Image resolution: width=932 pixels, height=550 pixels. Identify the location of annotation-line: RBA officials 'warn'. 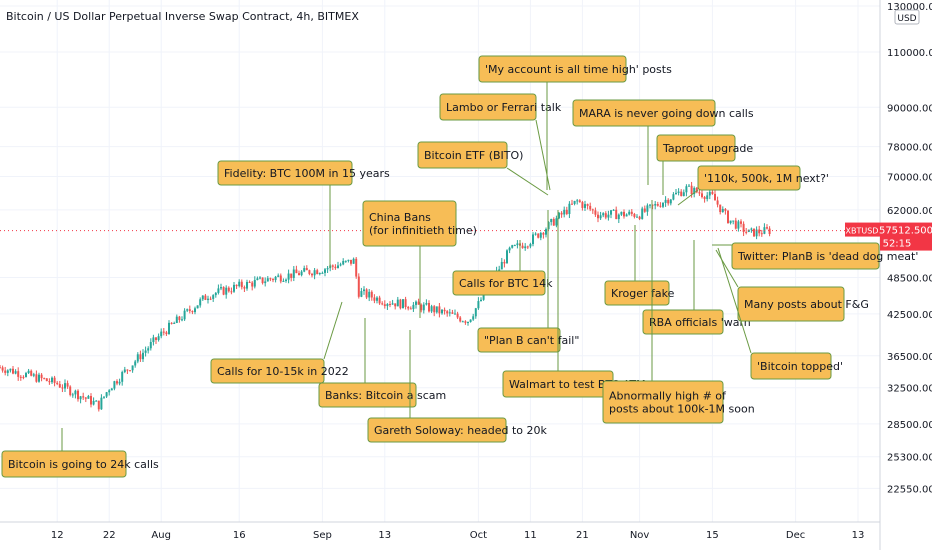
(701, 322).